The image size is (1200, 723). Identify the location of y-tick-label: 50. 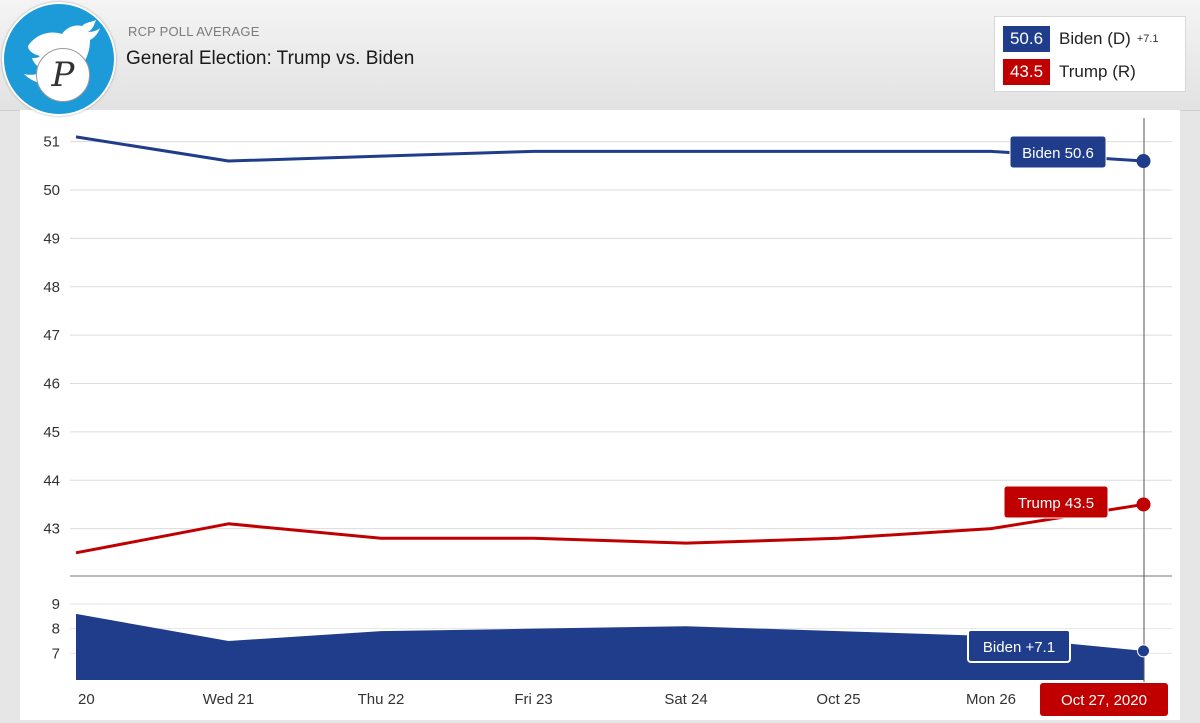
(51, 190).